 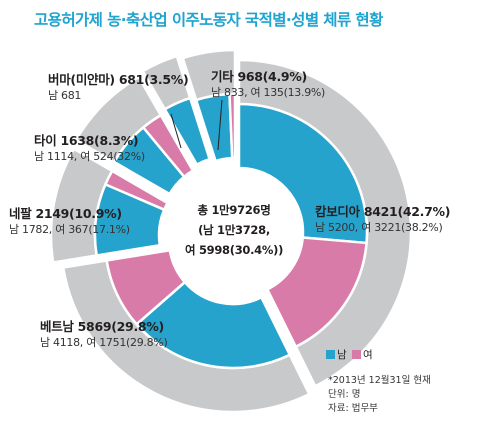 I want to click on label-vietnam: 베트남 5869(29.8%) 남 4118, 여 1751(29.8%), so click(x=104, y=334).